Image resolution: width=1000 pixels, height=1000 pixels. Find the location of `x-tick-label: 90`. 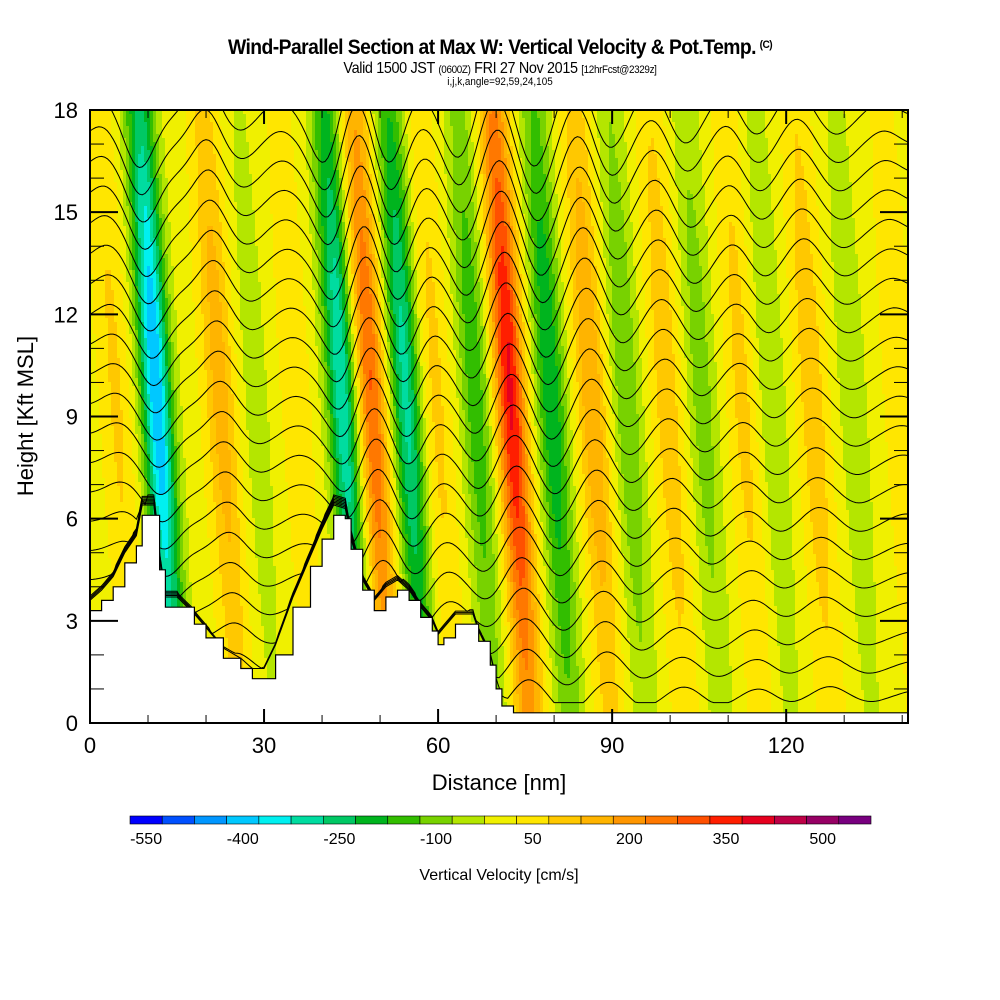

x-tick-label: 90 is located at coordinates (612, 745).